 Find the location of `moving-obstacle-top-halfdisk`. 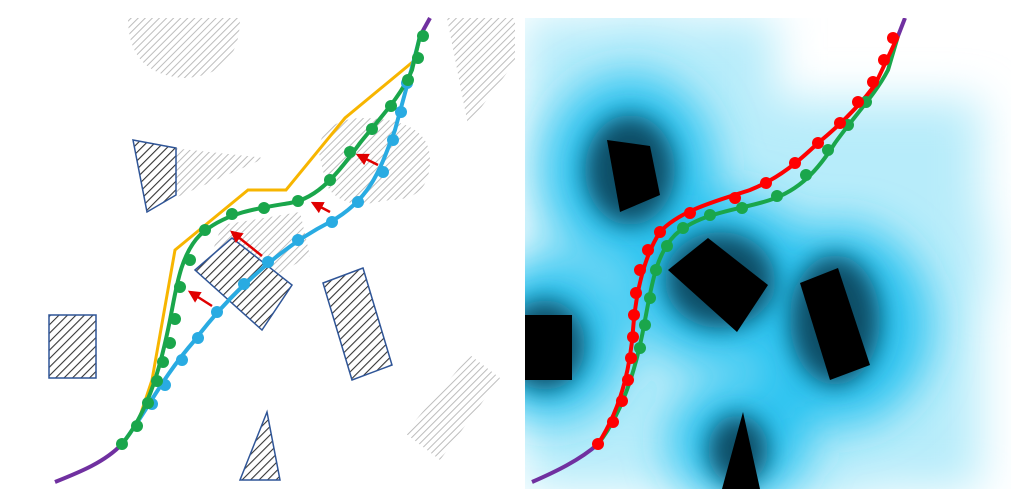

moving-obstacle-top-halfdisk is located at coordinates (184, 48).